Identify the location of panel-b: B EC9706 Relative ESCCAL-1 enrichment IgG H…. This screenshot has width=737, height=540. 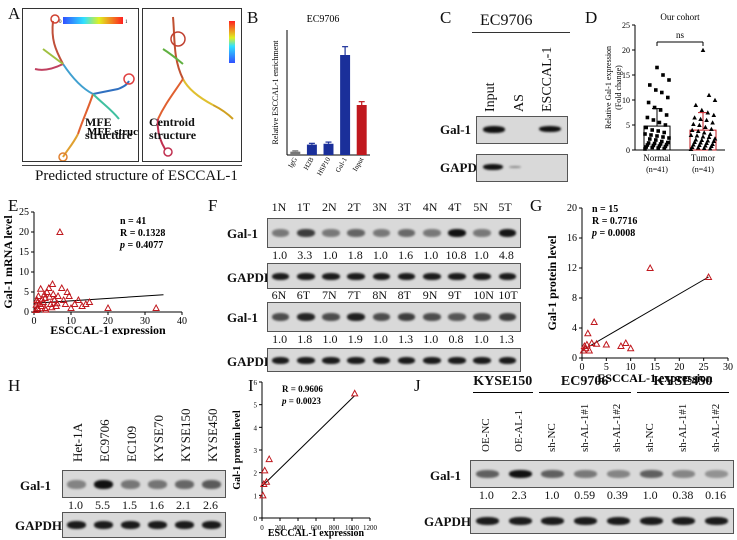
(310, 95).